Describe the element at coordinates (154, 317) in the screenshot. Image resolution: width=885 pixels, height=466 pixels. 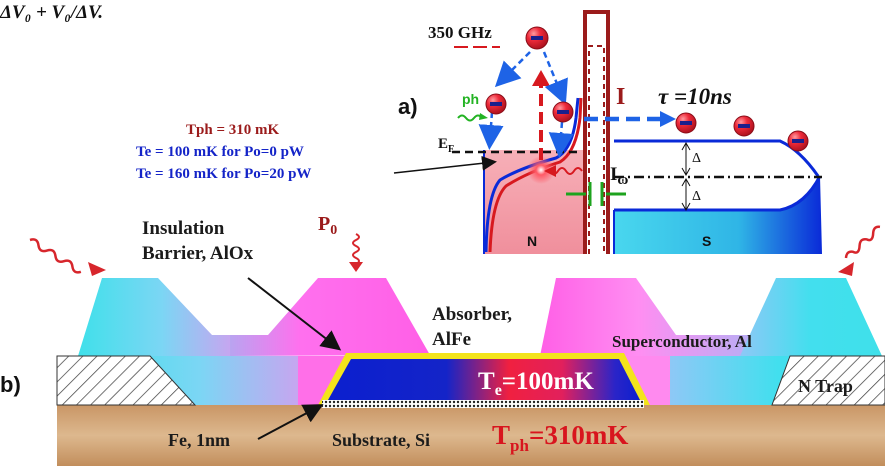
I see `left-superconductor-pad` at that location.